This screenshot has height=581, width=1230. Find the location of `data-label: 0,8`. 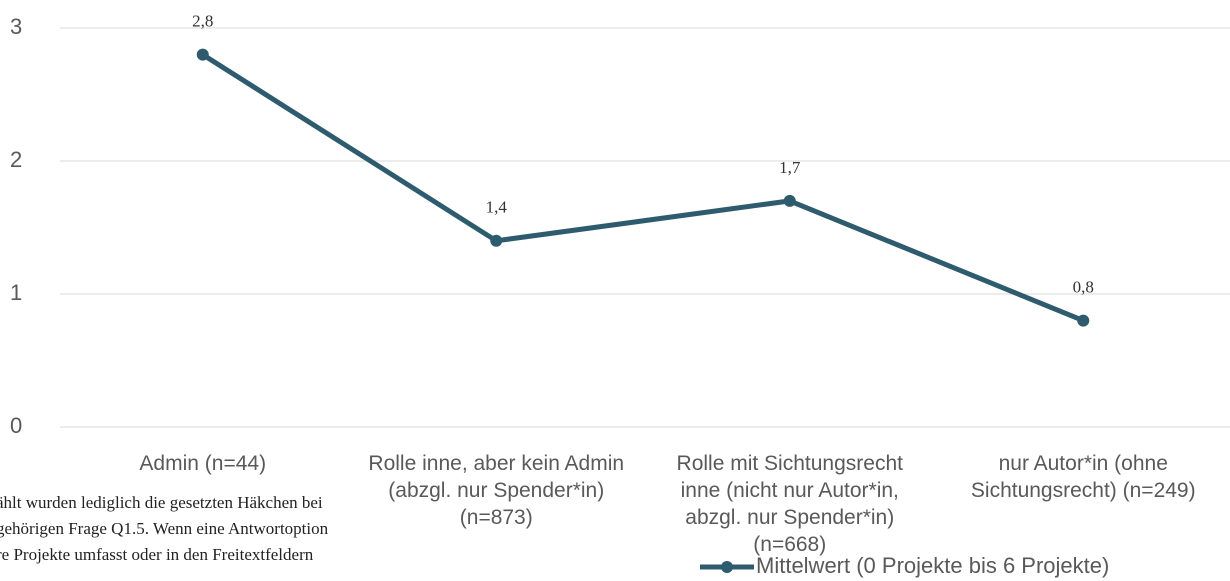

data-label: 0,8 is located at coordinates (1083, 287).